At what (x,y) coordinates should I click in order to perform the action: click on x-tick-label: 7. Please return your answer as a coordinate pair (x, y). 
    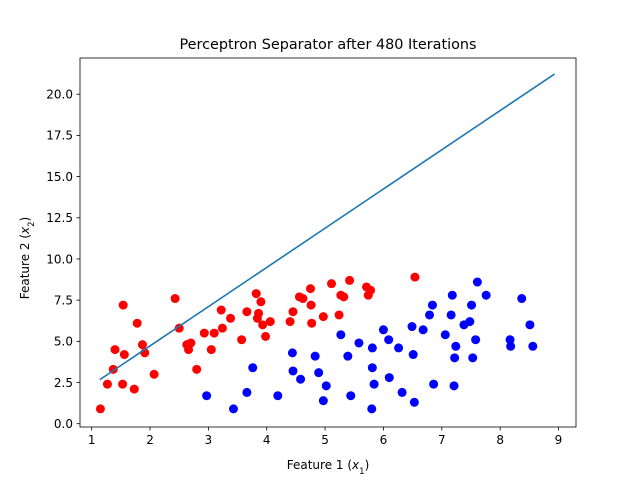
    Looking at the image, I should click on (442, 440).